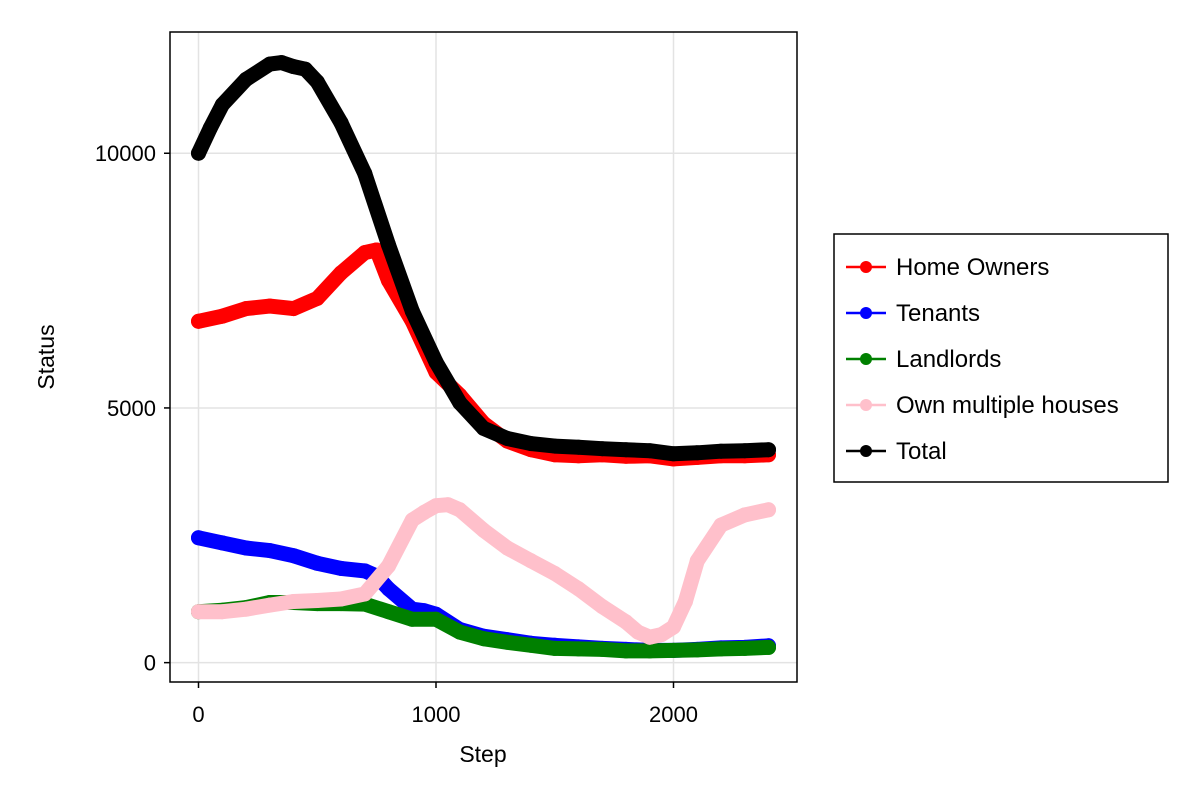 Image resolution: width=1200 pixels, height=800 pixels. Describe the element at coordinates (46, 356) in the screenshot. I see `y-axis-title: Status` at that location.